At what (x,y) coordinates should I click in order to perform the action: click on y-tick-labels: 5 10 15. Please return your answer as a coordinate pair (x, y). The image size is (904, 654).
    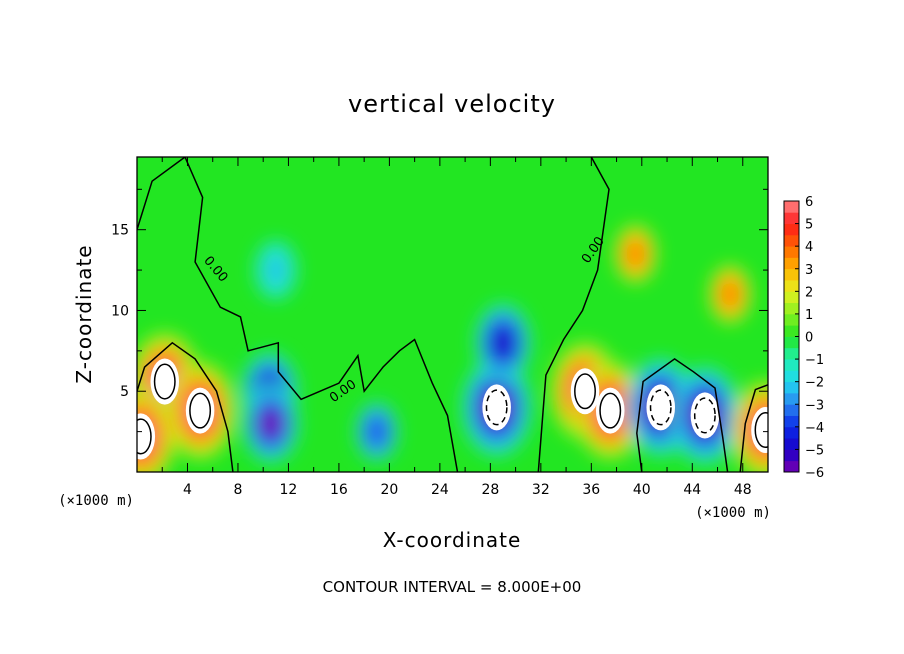
    Looking at the image, I should click on (120, 312).